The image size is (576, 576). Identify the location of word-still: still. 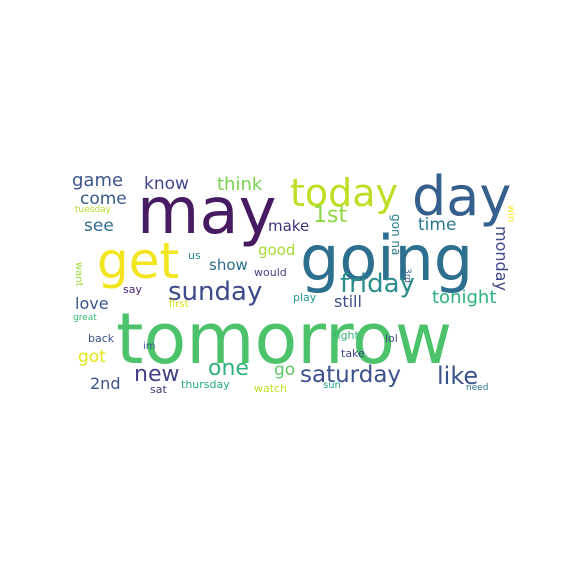
(348, 301).